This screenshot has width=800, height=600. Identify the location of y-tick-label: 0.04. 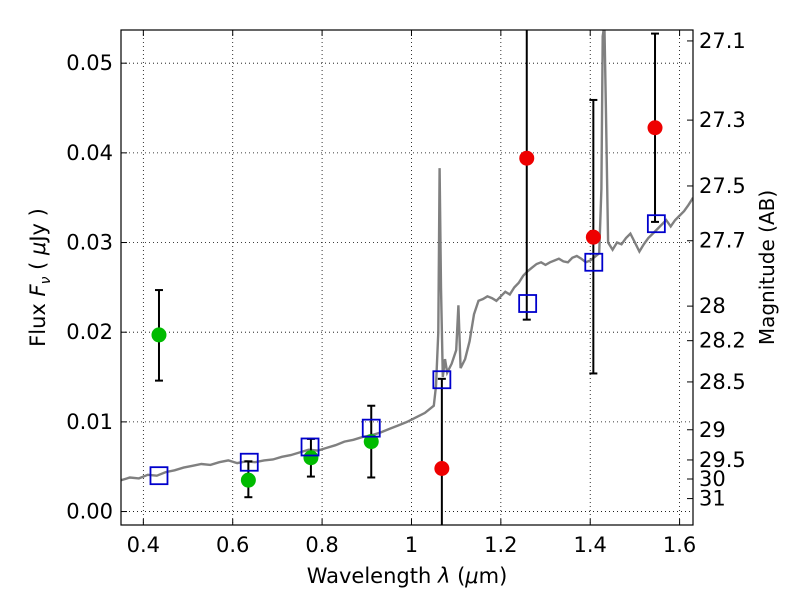
(89, 153).